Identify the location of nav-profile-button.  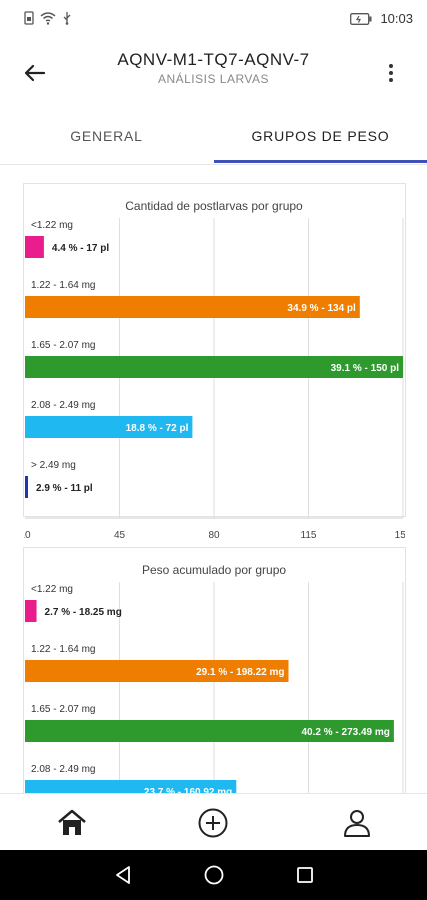
(357, 823).